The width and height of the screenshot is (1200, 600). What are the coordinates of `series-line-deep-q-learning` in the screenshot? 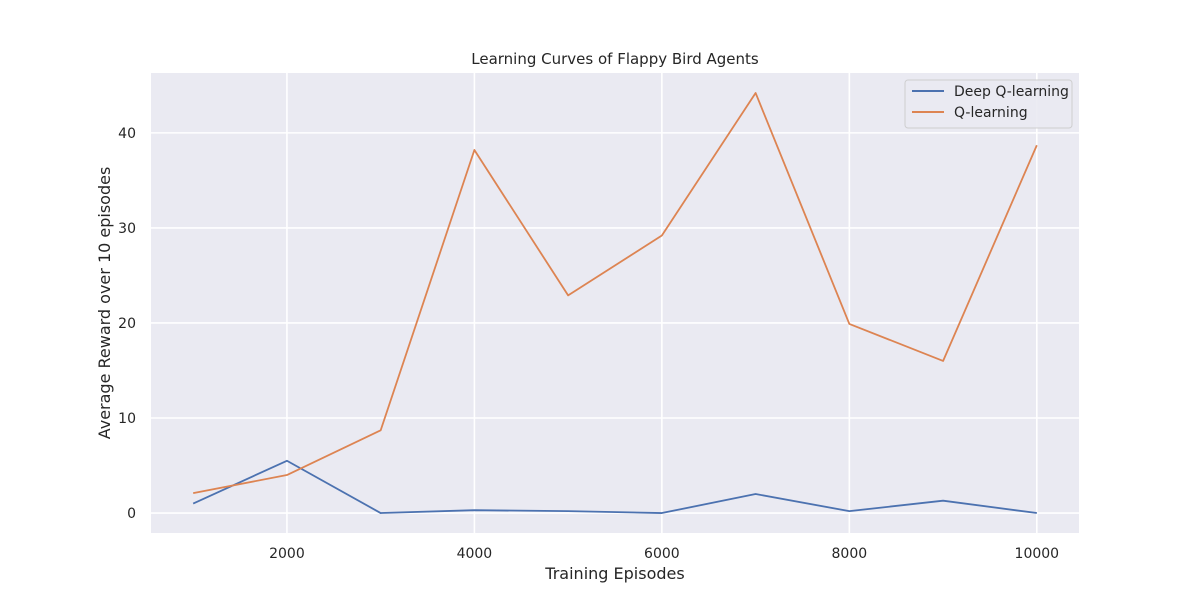 It's located at (614, 486).